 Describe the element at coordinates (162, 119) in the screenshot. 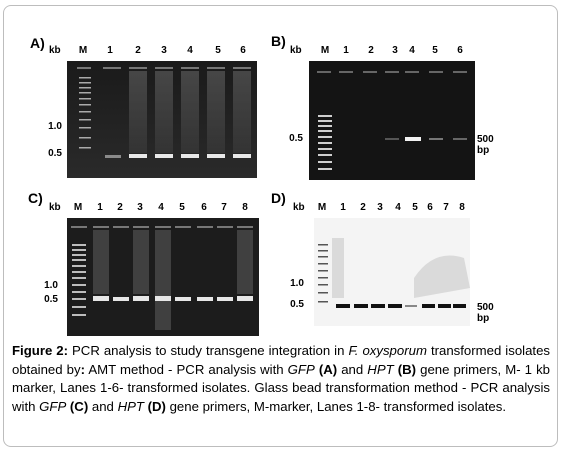

I see `gel-image-a` at that location.